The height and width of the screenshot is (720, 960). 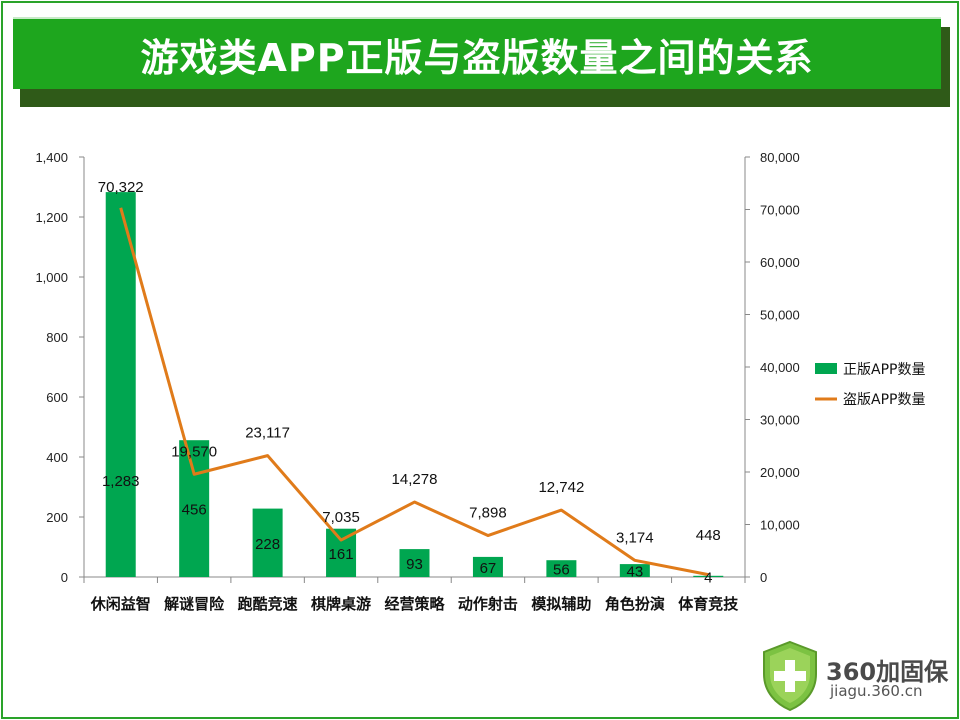 I want to click on right-tick-label: 60,000, so click(x=780, y=262).